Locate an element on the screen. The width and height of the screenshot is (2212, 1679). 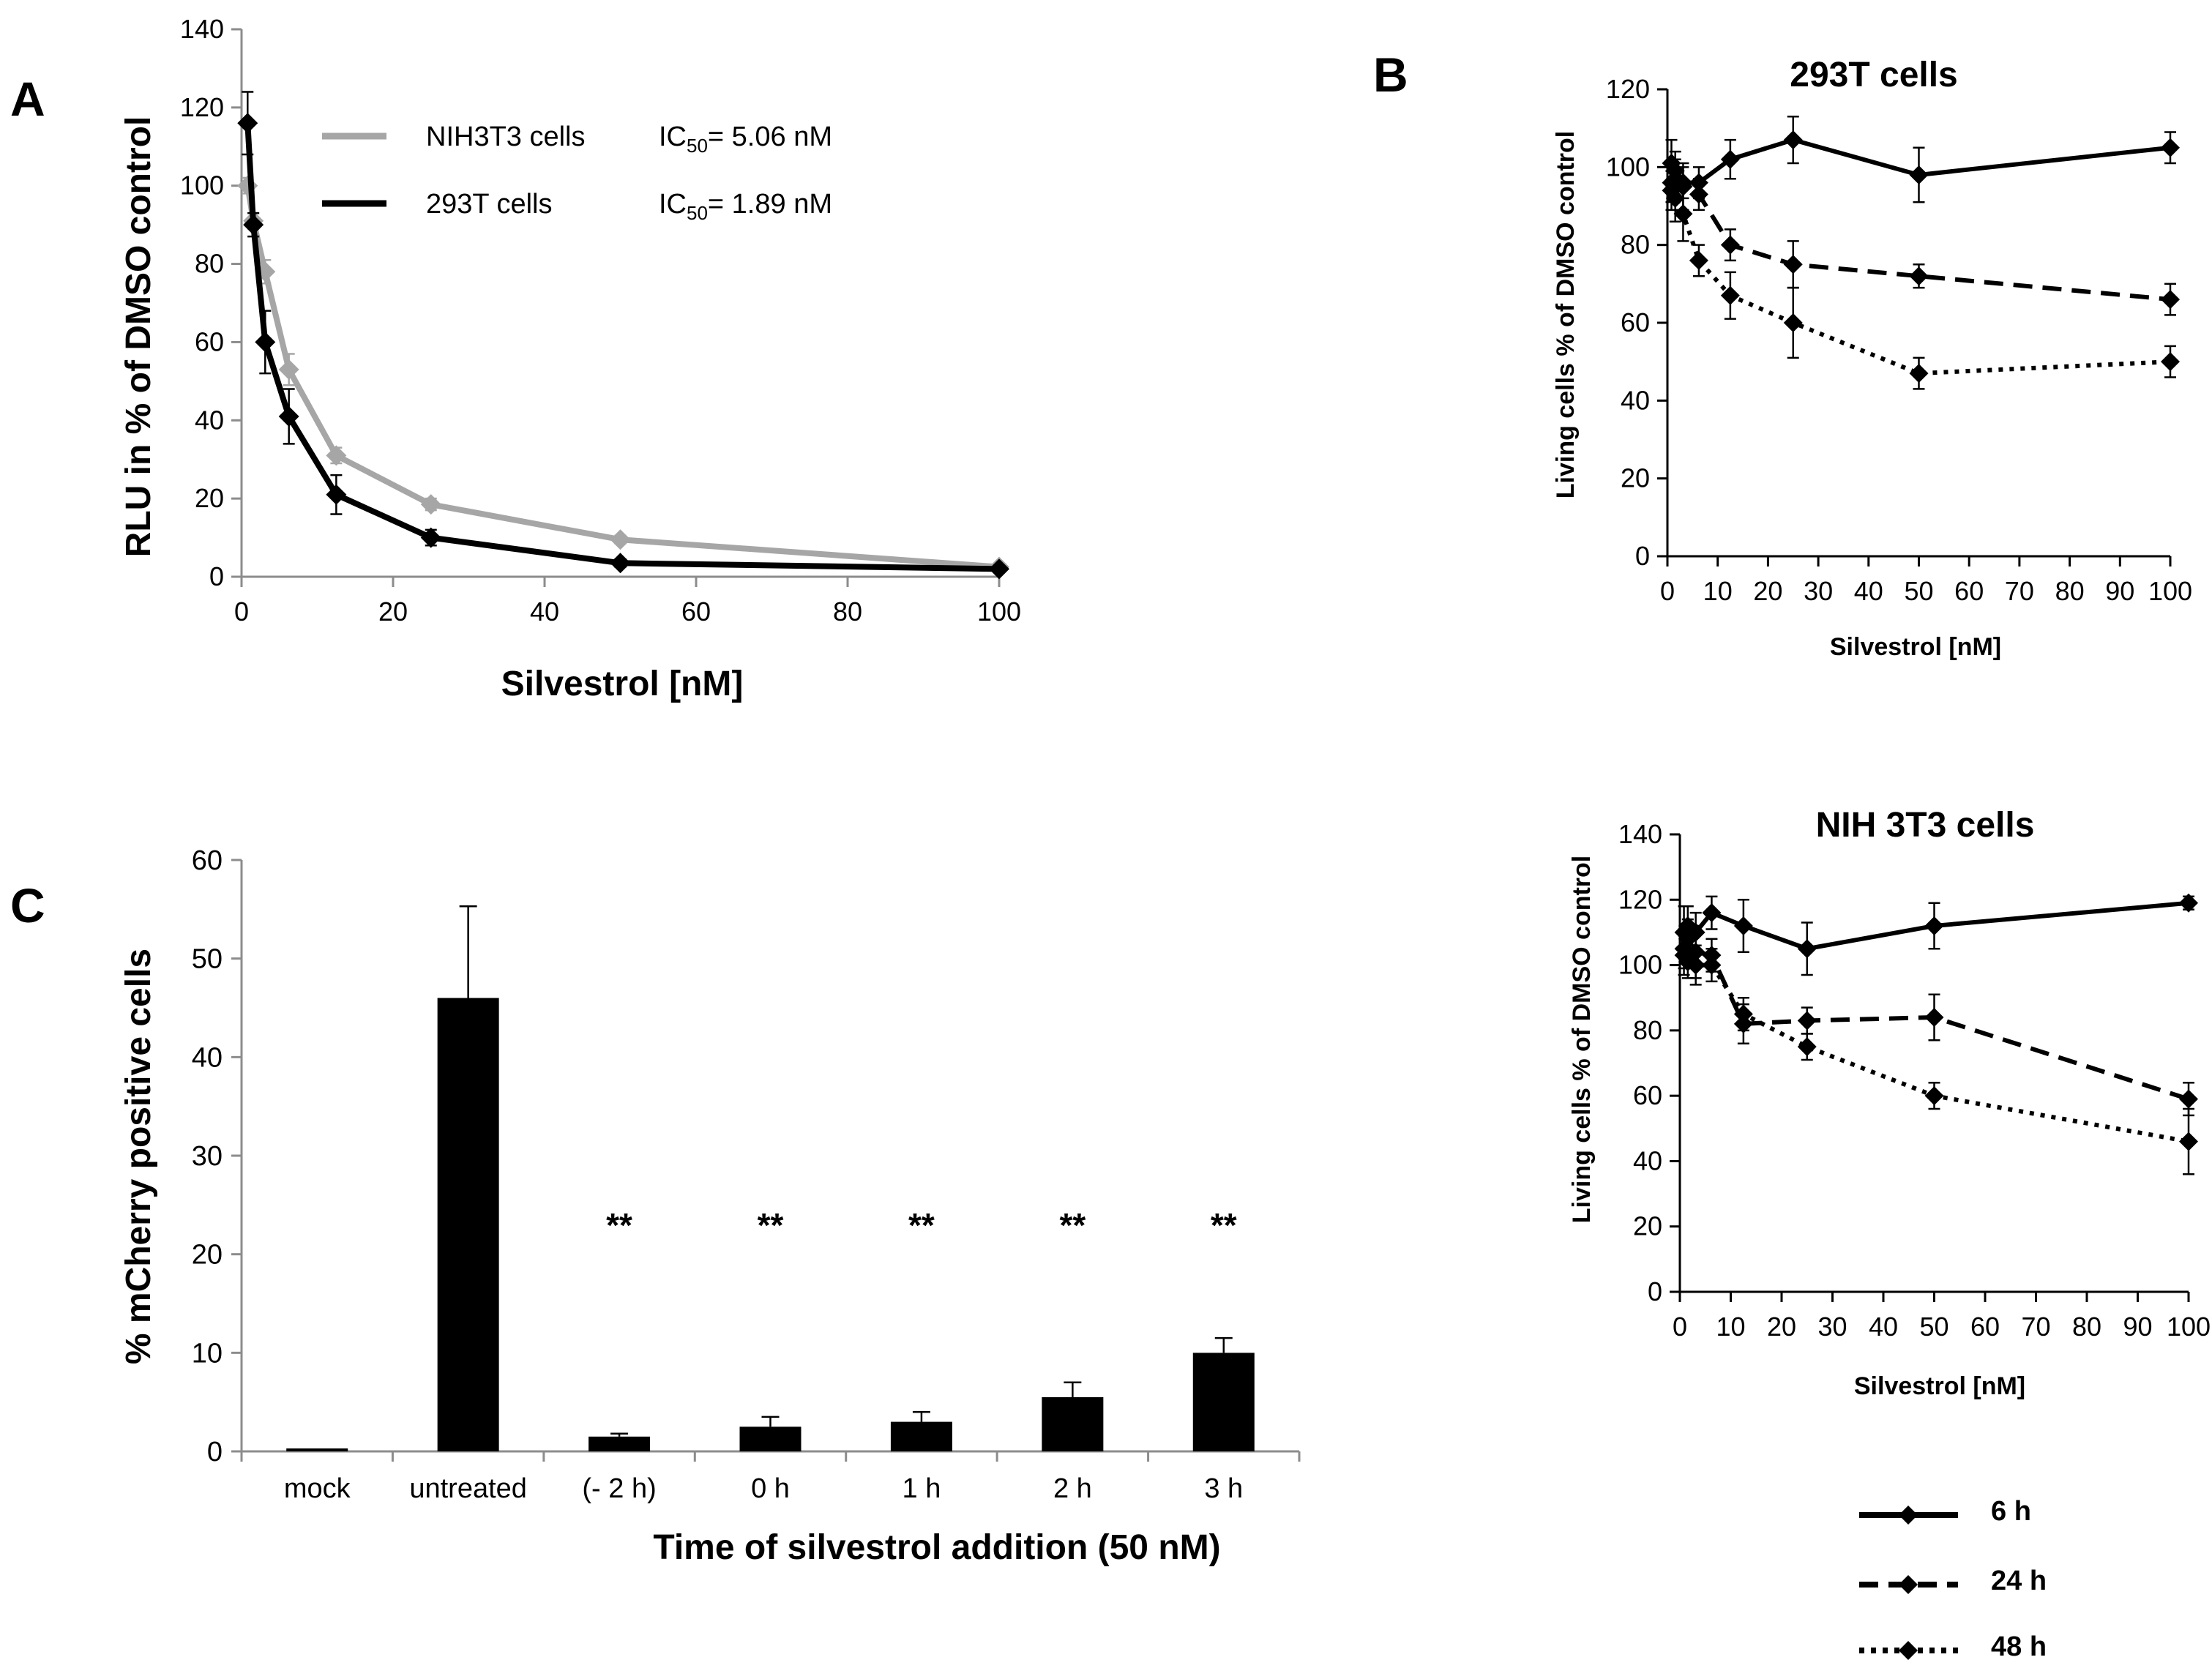
panel-b-nih3t3-title: NIH 3T3 cells is located at coordinates (1926, 825).